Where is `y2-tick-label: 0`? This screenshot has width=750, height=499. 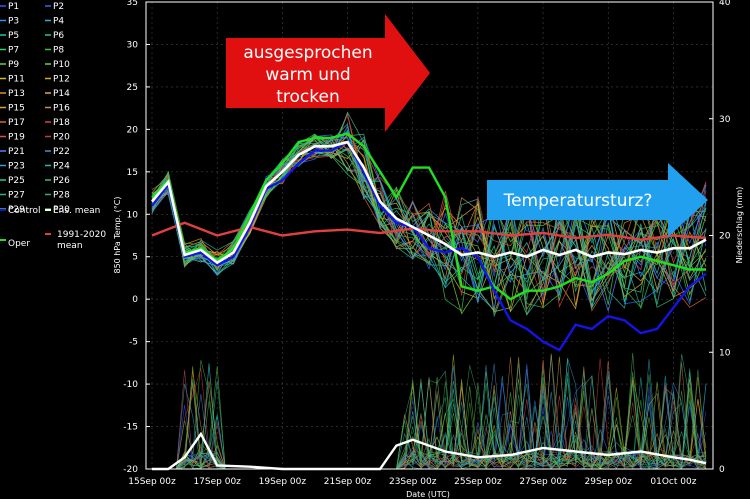
y2-tick-label: 0 is located at coordinates (722, 470).